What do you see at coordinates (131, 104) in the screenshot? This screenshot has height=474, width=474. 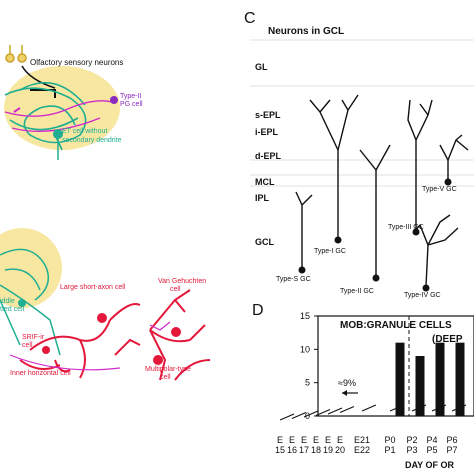 I see `pg-cell-label: PG cell` at bounding box center [131, 104].